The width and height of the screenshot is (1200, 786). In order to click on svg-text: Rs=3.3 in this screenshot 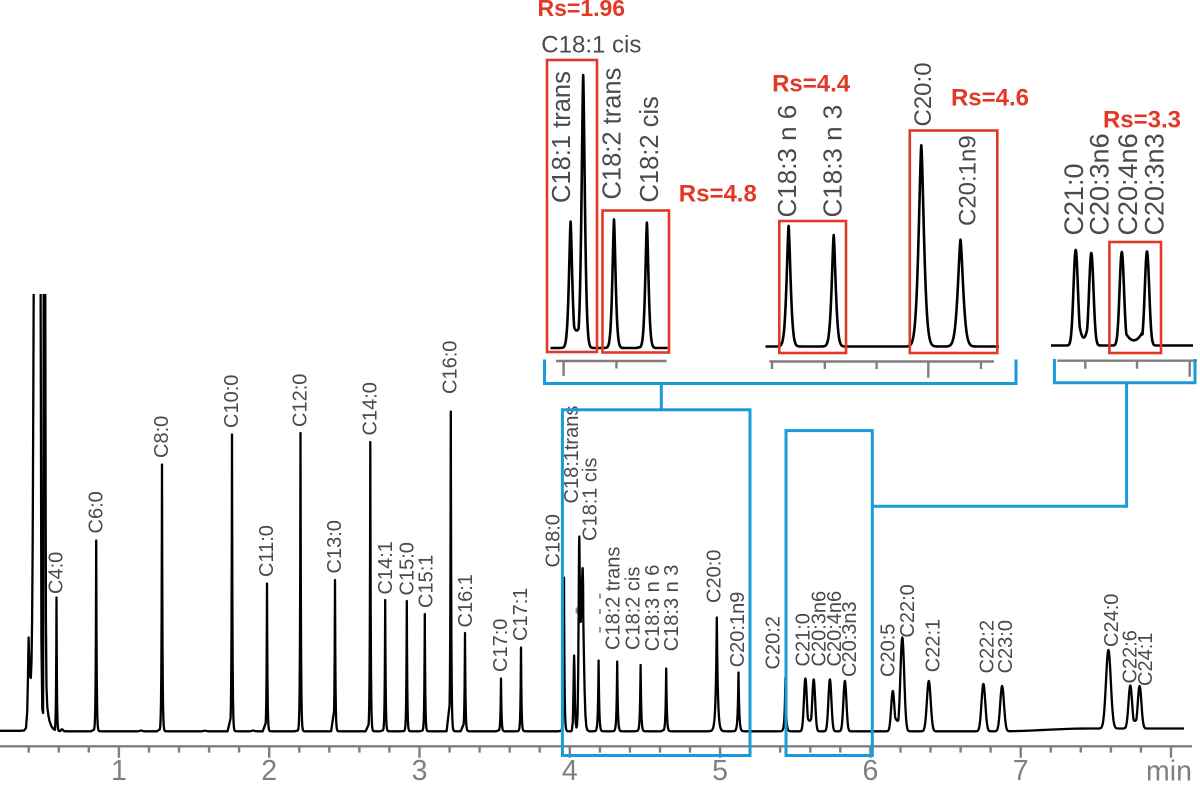, I will do `click(1142, 120)`.